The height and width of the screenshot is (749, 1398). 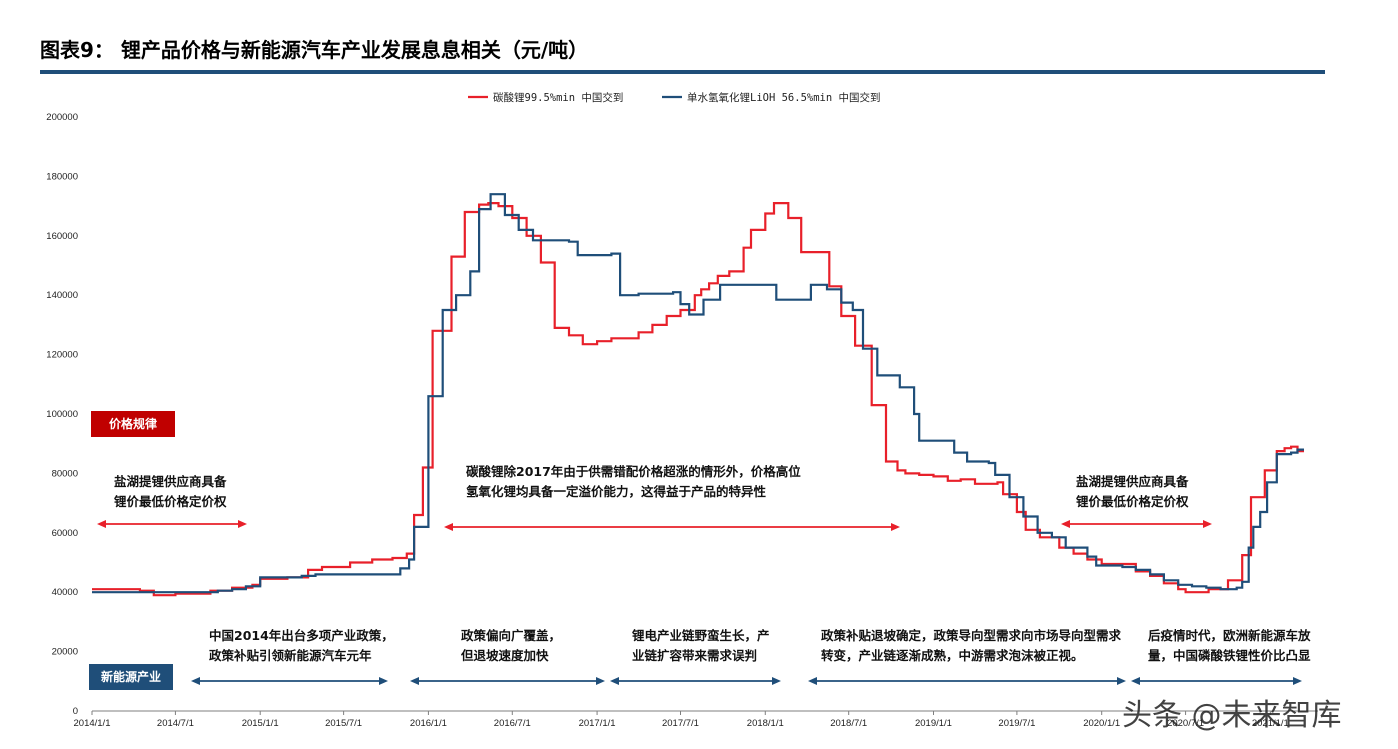 I want to click on y-tick-label: 80000, so click(x=65, y=473).